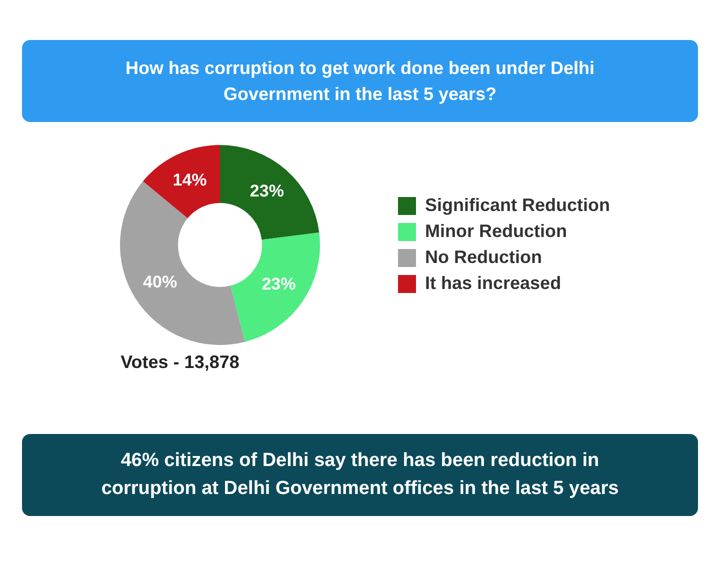 The width and height of the screenshot is (720, 576). I want to click on data-label: 14%, so click(189, 180).